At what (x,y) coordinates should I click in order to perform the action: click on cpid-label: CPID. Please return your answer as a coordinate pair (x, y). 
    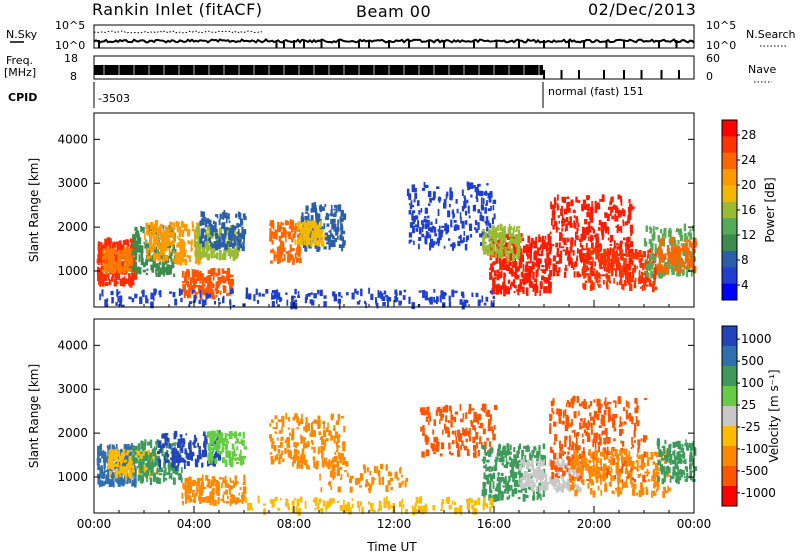
    Looking at the image, I should click on (22, 97).